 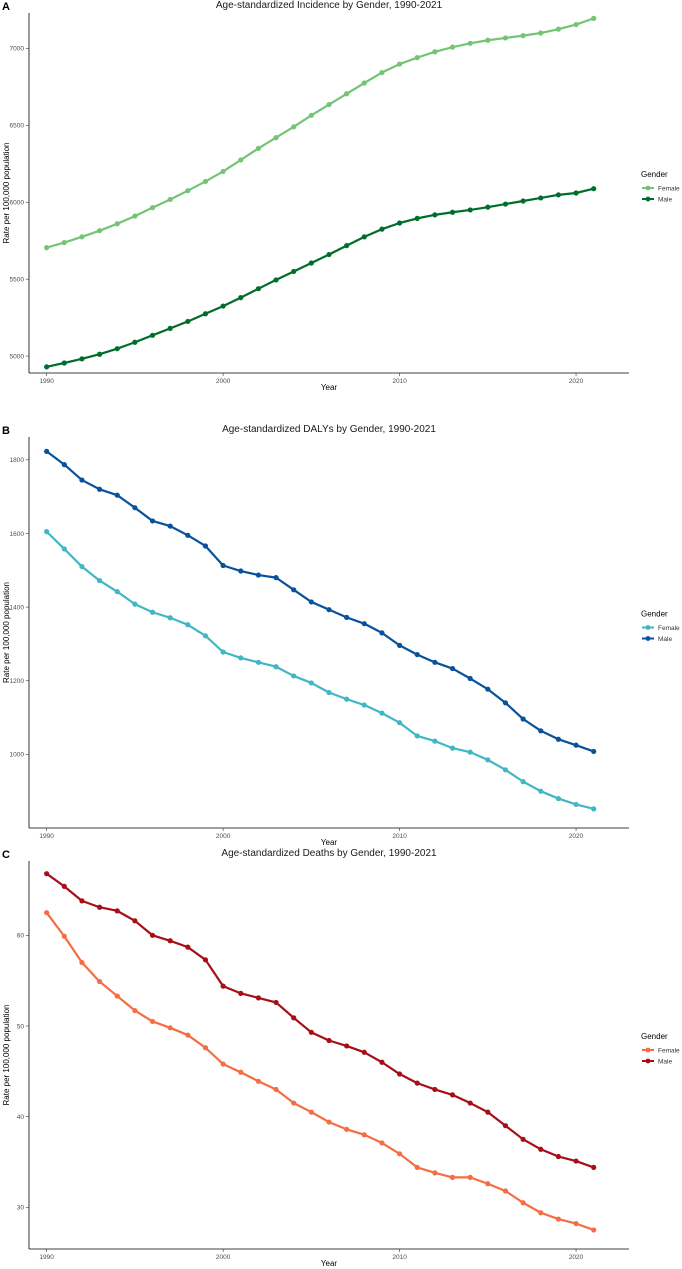 What do you see at coordinates (6, 855) in the screenshot?
I see `panel-letter: C` at bounding box center [6, 855].